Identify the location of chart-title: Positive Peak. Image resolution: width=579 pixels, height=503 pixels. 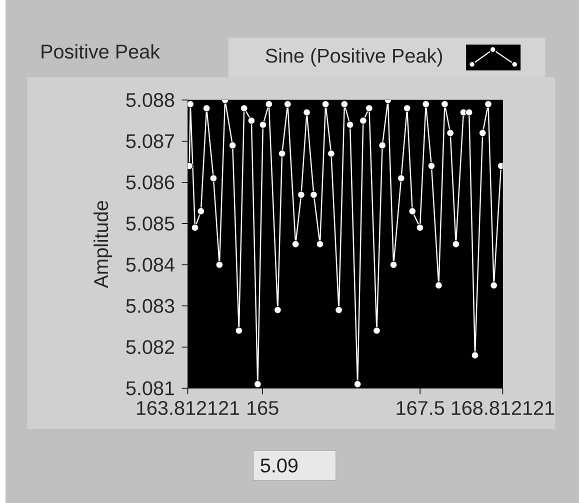
(101, 51).